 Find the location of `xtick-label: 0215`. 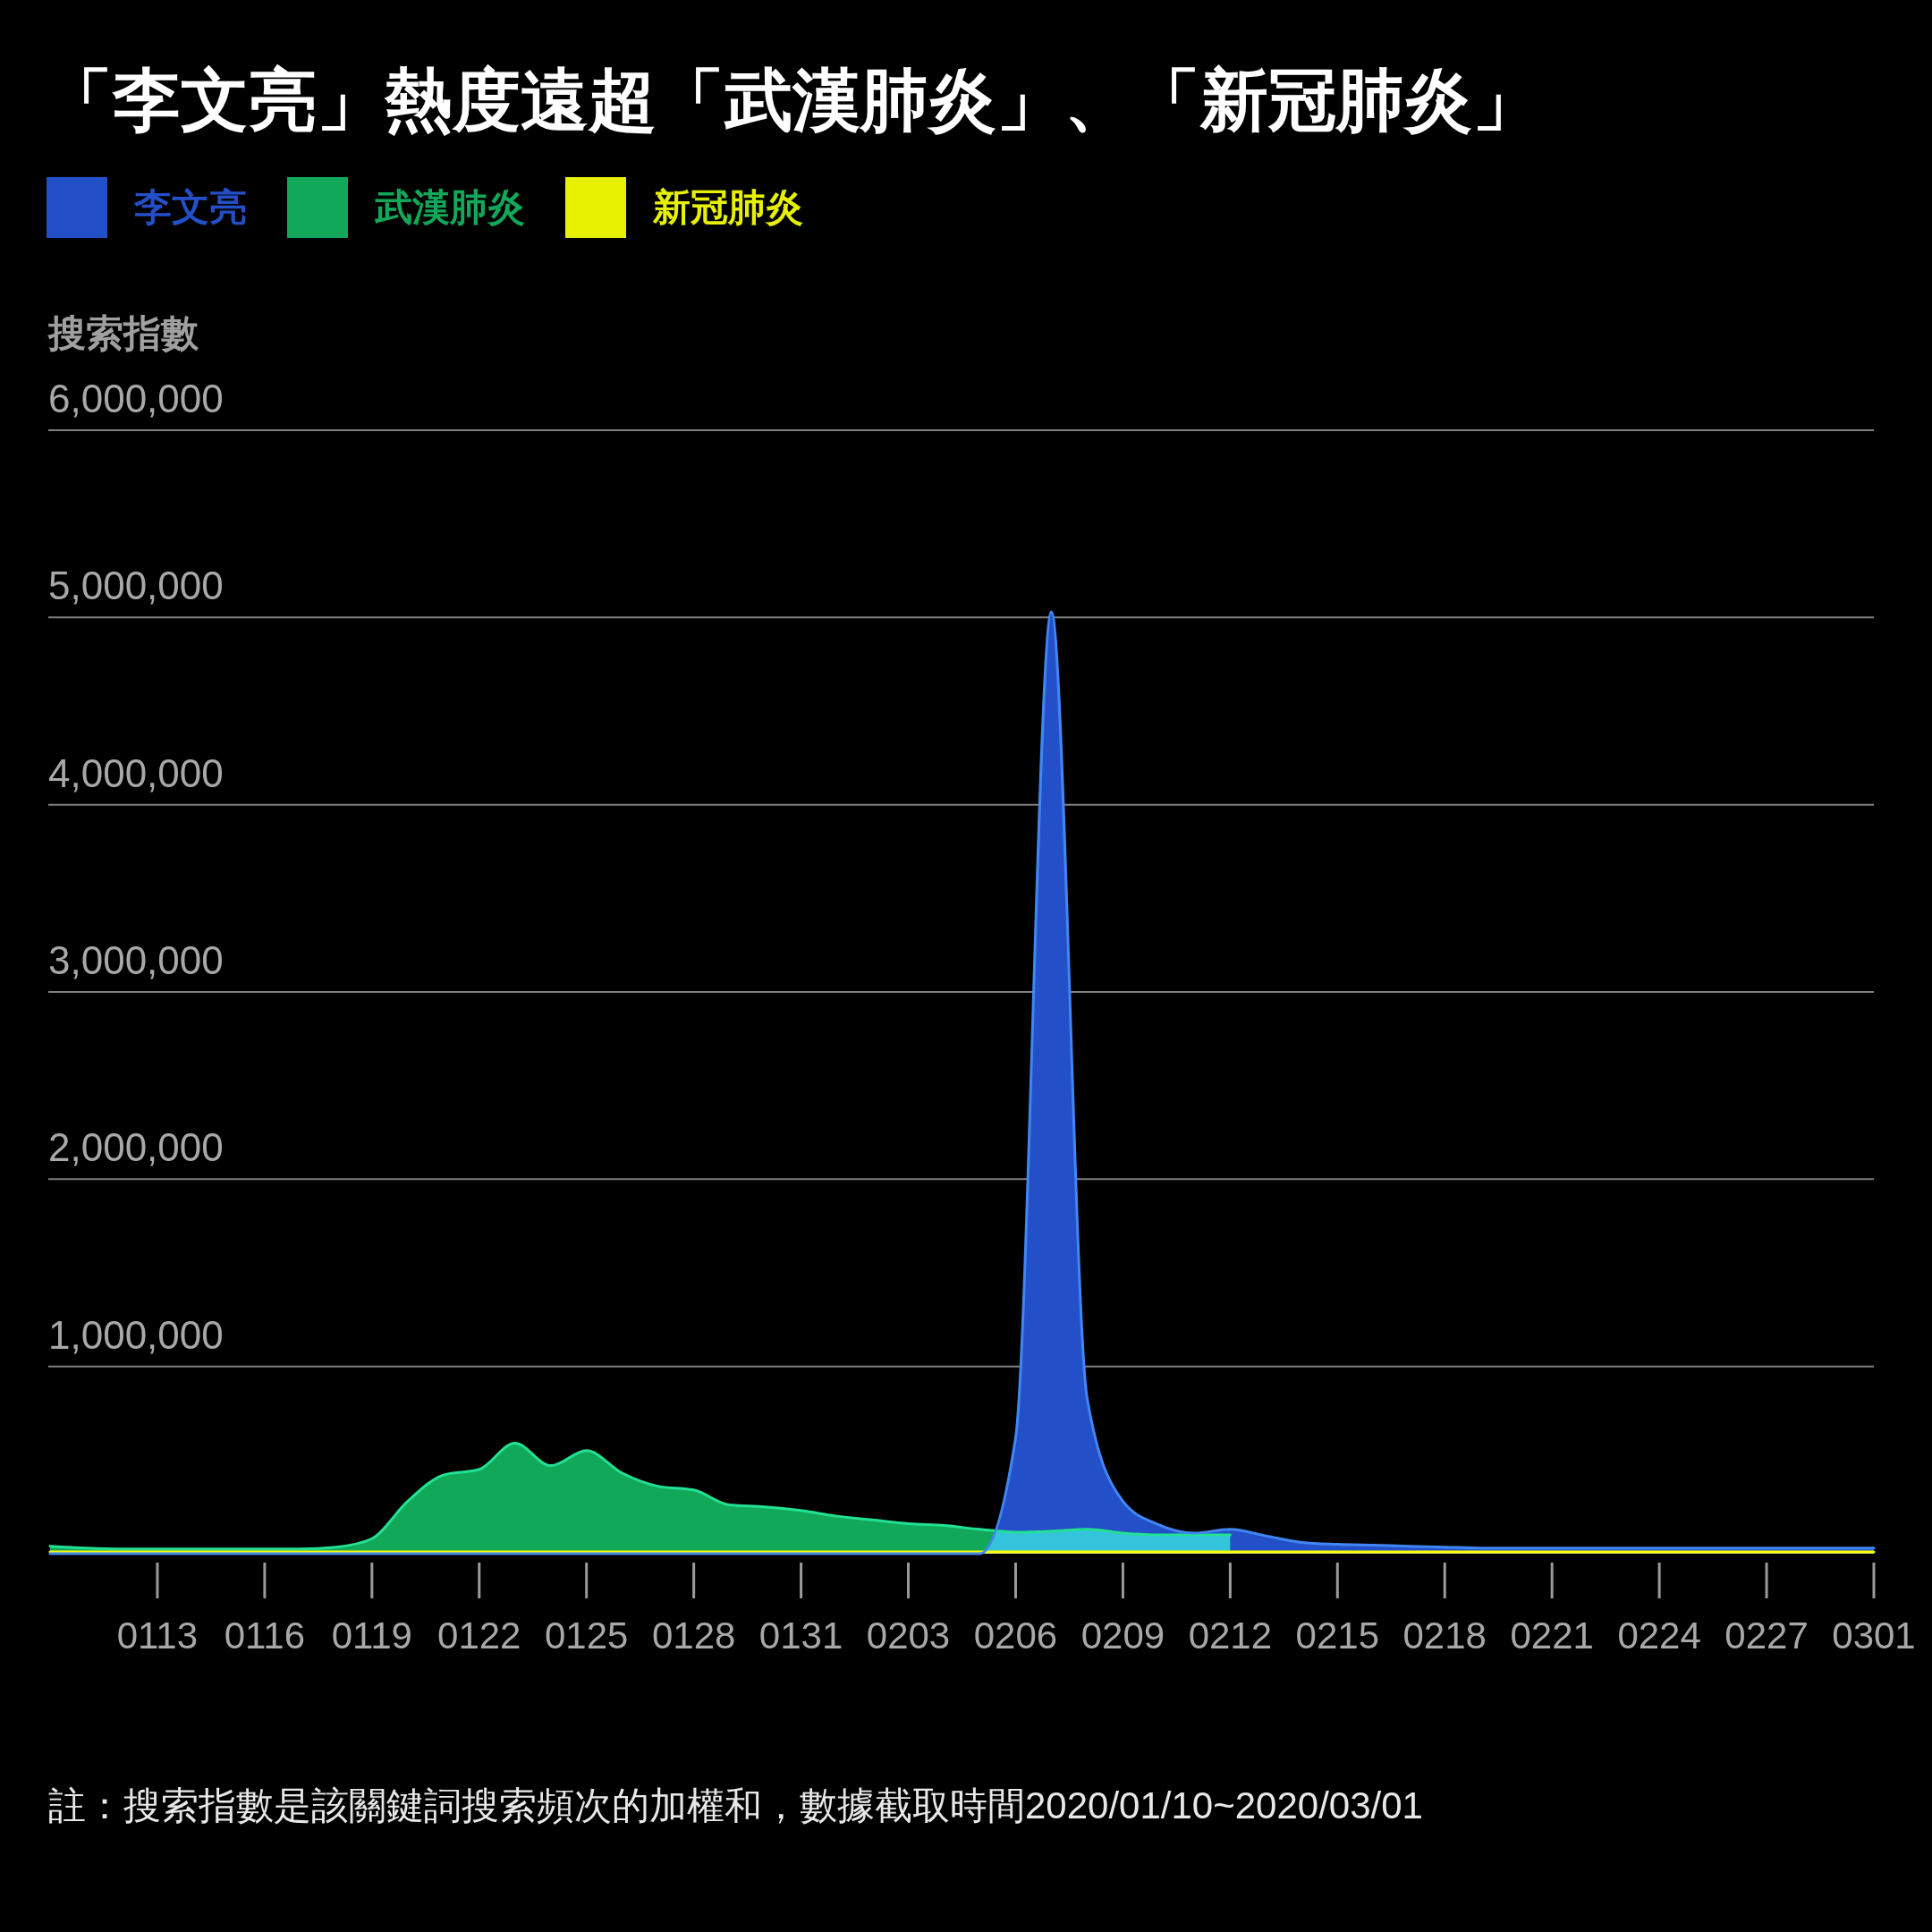

xtick-label: 0215 is located at coordinates (1337, 1635).